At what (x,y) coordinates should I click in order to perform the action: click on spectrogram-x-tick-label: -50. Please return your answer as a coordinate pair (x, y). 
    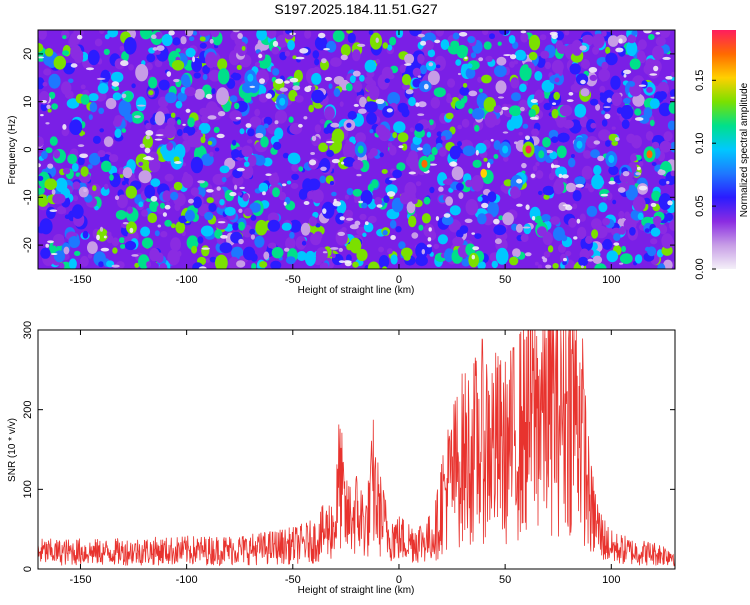
    Looking at the image, I should click on (293, 280).